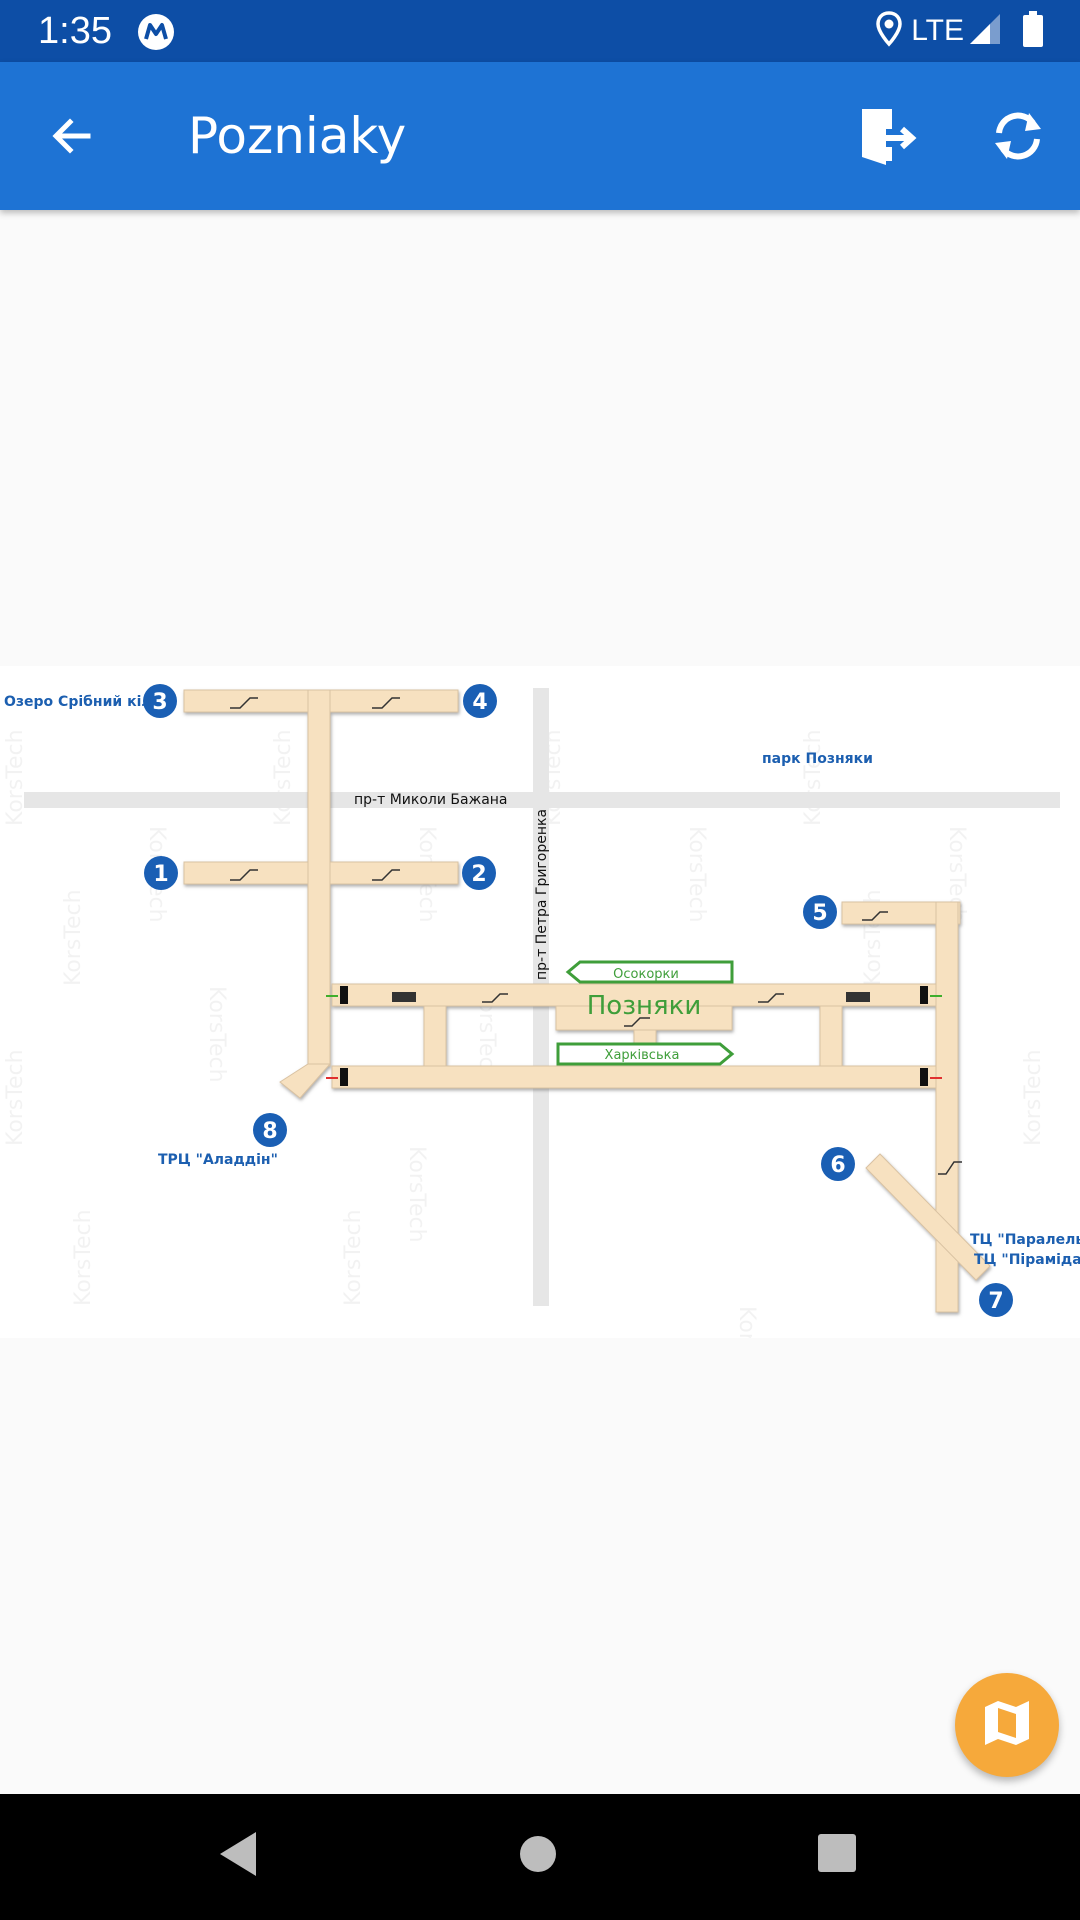 Image resolution: width=1080 pixels, height=1920 pixels. I want to click on refresh-icon, so click(1018, 138).